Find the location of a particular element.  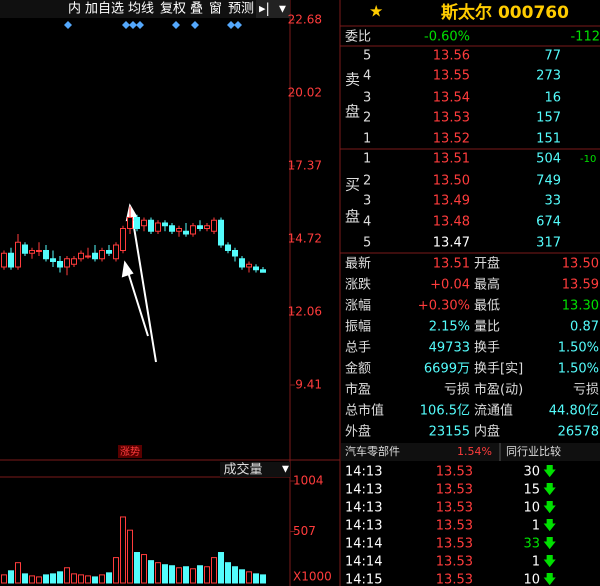

volume-selector is located at coordinates (255, 469).